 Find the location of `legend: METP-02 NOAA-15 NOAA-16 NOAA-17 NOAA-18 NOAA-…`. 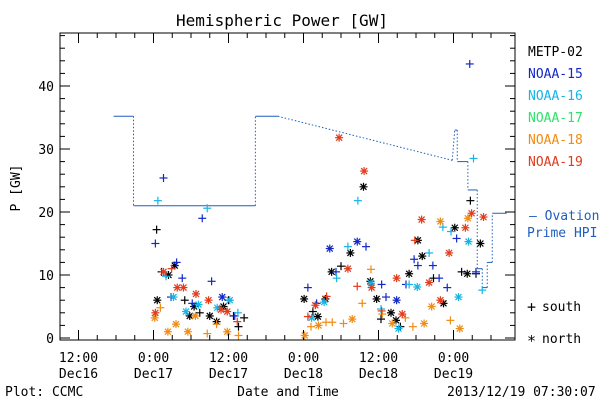

legend: METP-02 NOAA-15 NOAA-16 NOAA-17 NOAA-18 NOAA-… is located at coordinates (555, 107).